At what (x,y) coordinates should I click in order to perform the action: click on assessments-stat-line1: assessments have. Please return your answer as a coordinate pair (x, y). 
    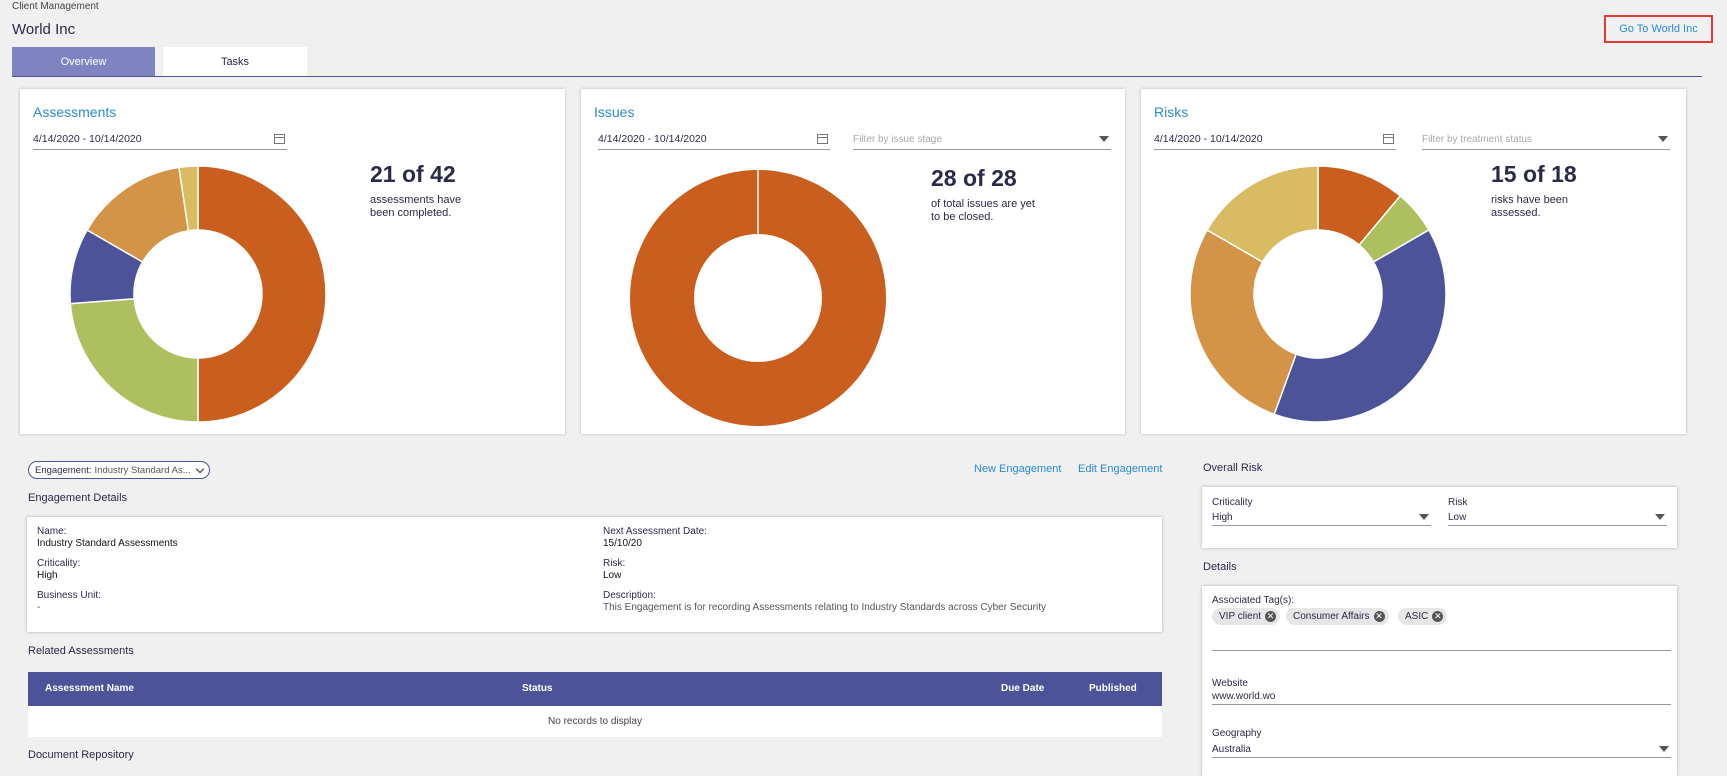
    Looking at the image, I should click on (416, 200).